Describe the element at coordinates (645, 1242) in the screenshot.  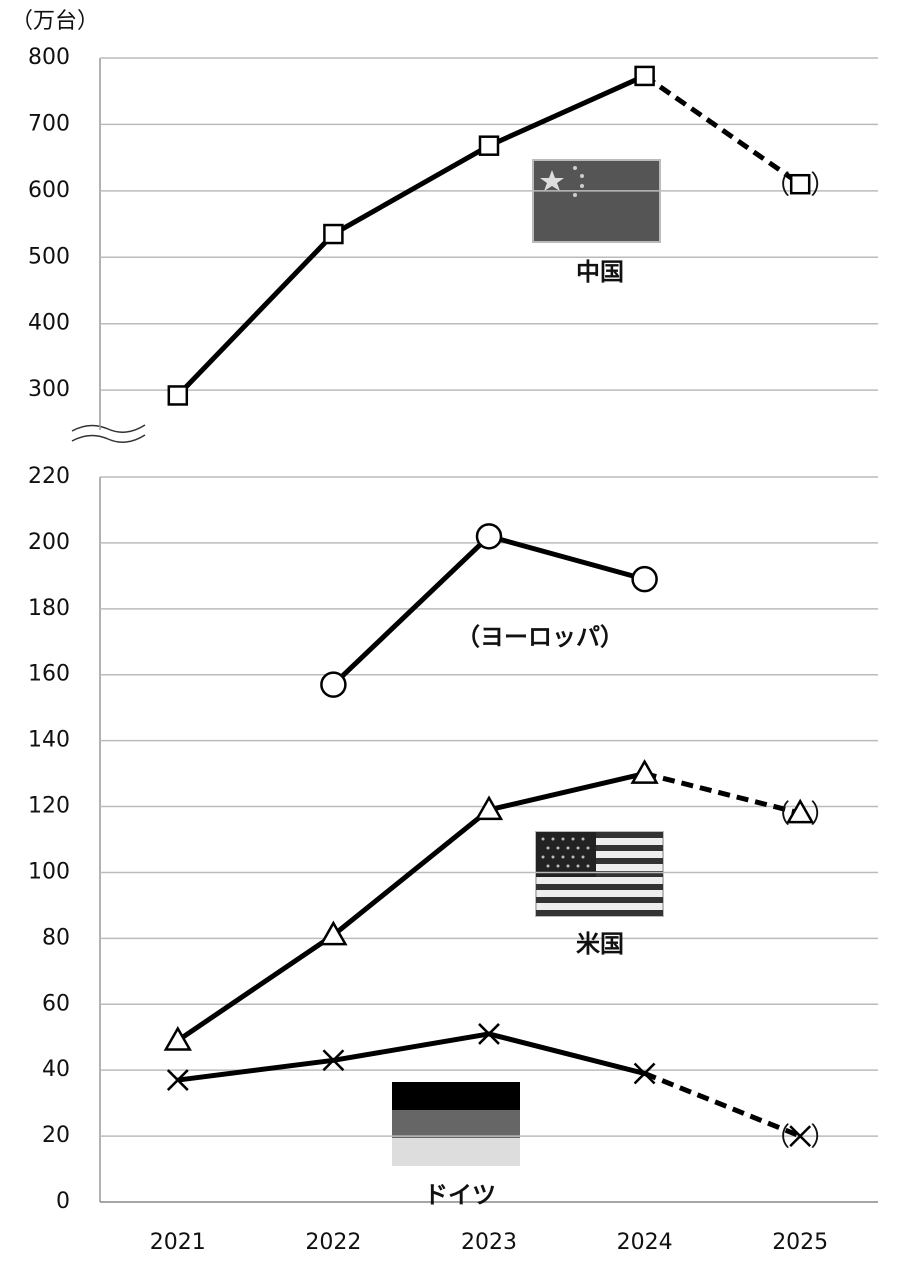
I see `x-tick-label: 2024` at that location.